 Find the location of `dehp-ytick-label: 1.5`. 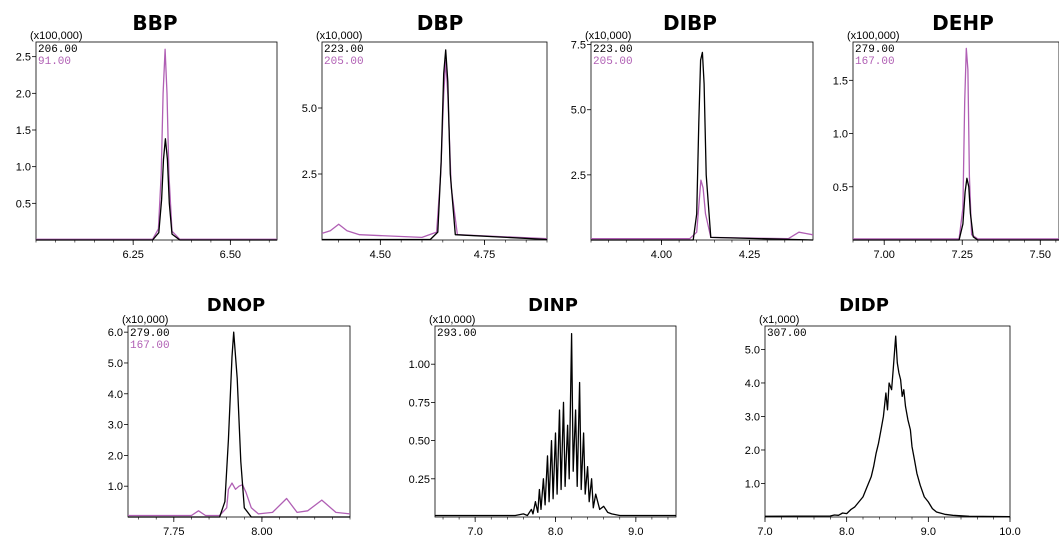

dehp-ytick-label: 1.5 is located at coordinates (840, 81).